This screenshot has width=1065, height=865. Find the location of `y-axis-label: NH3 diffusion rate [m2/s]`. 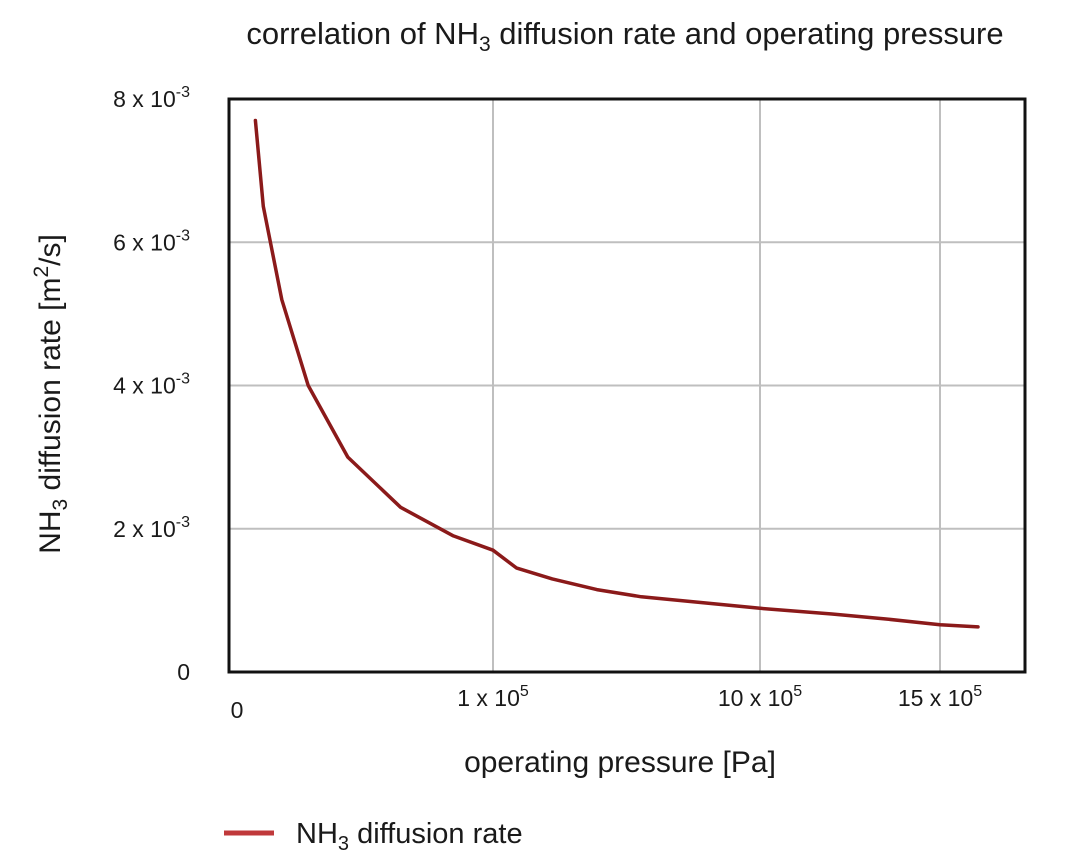

y-axis-label: NH3 diffusion rate [m2/s] is located at coordinates (51, 394).